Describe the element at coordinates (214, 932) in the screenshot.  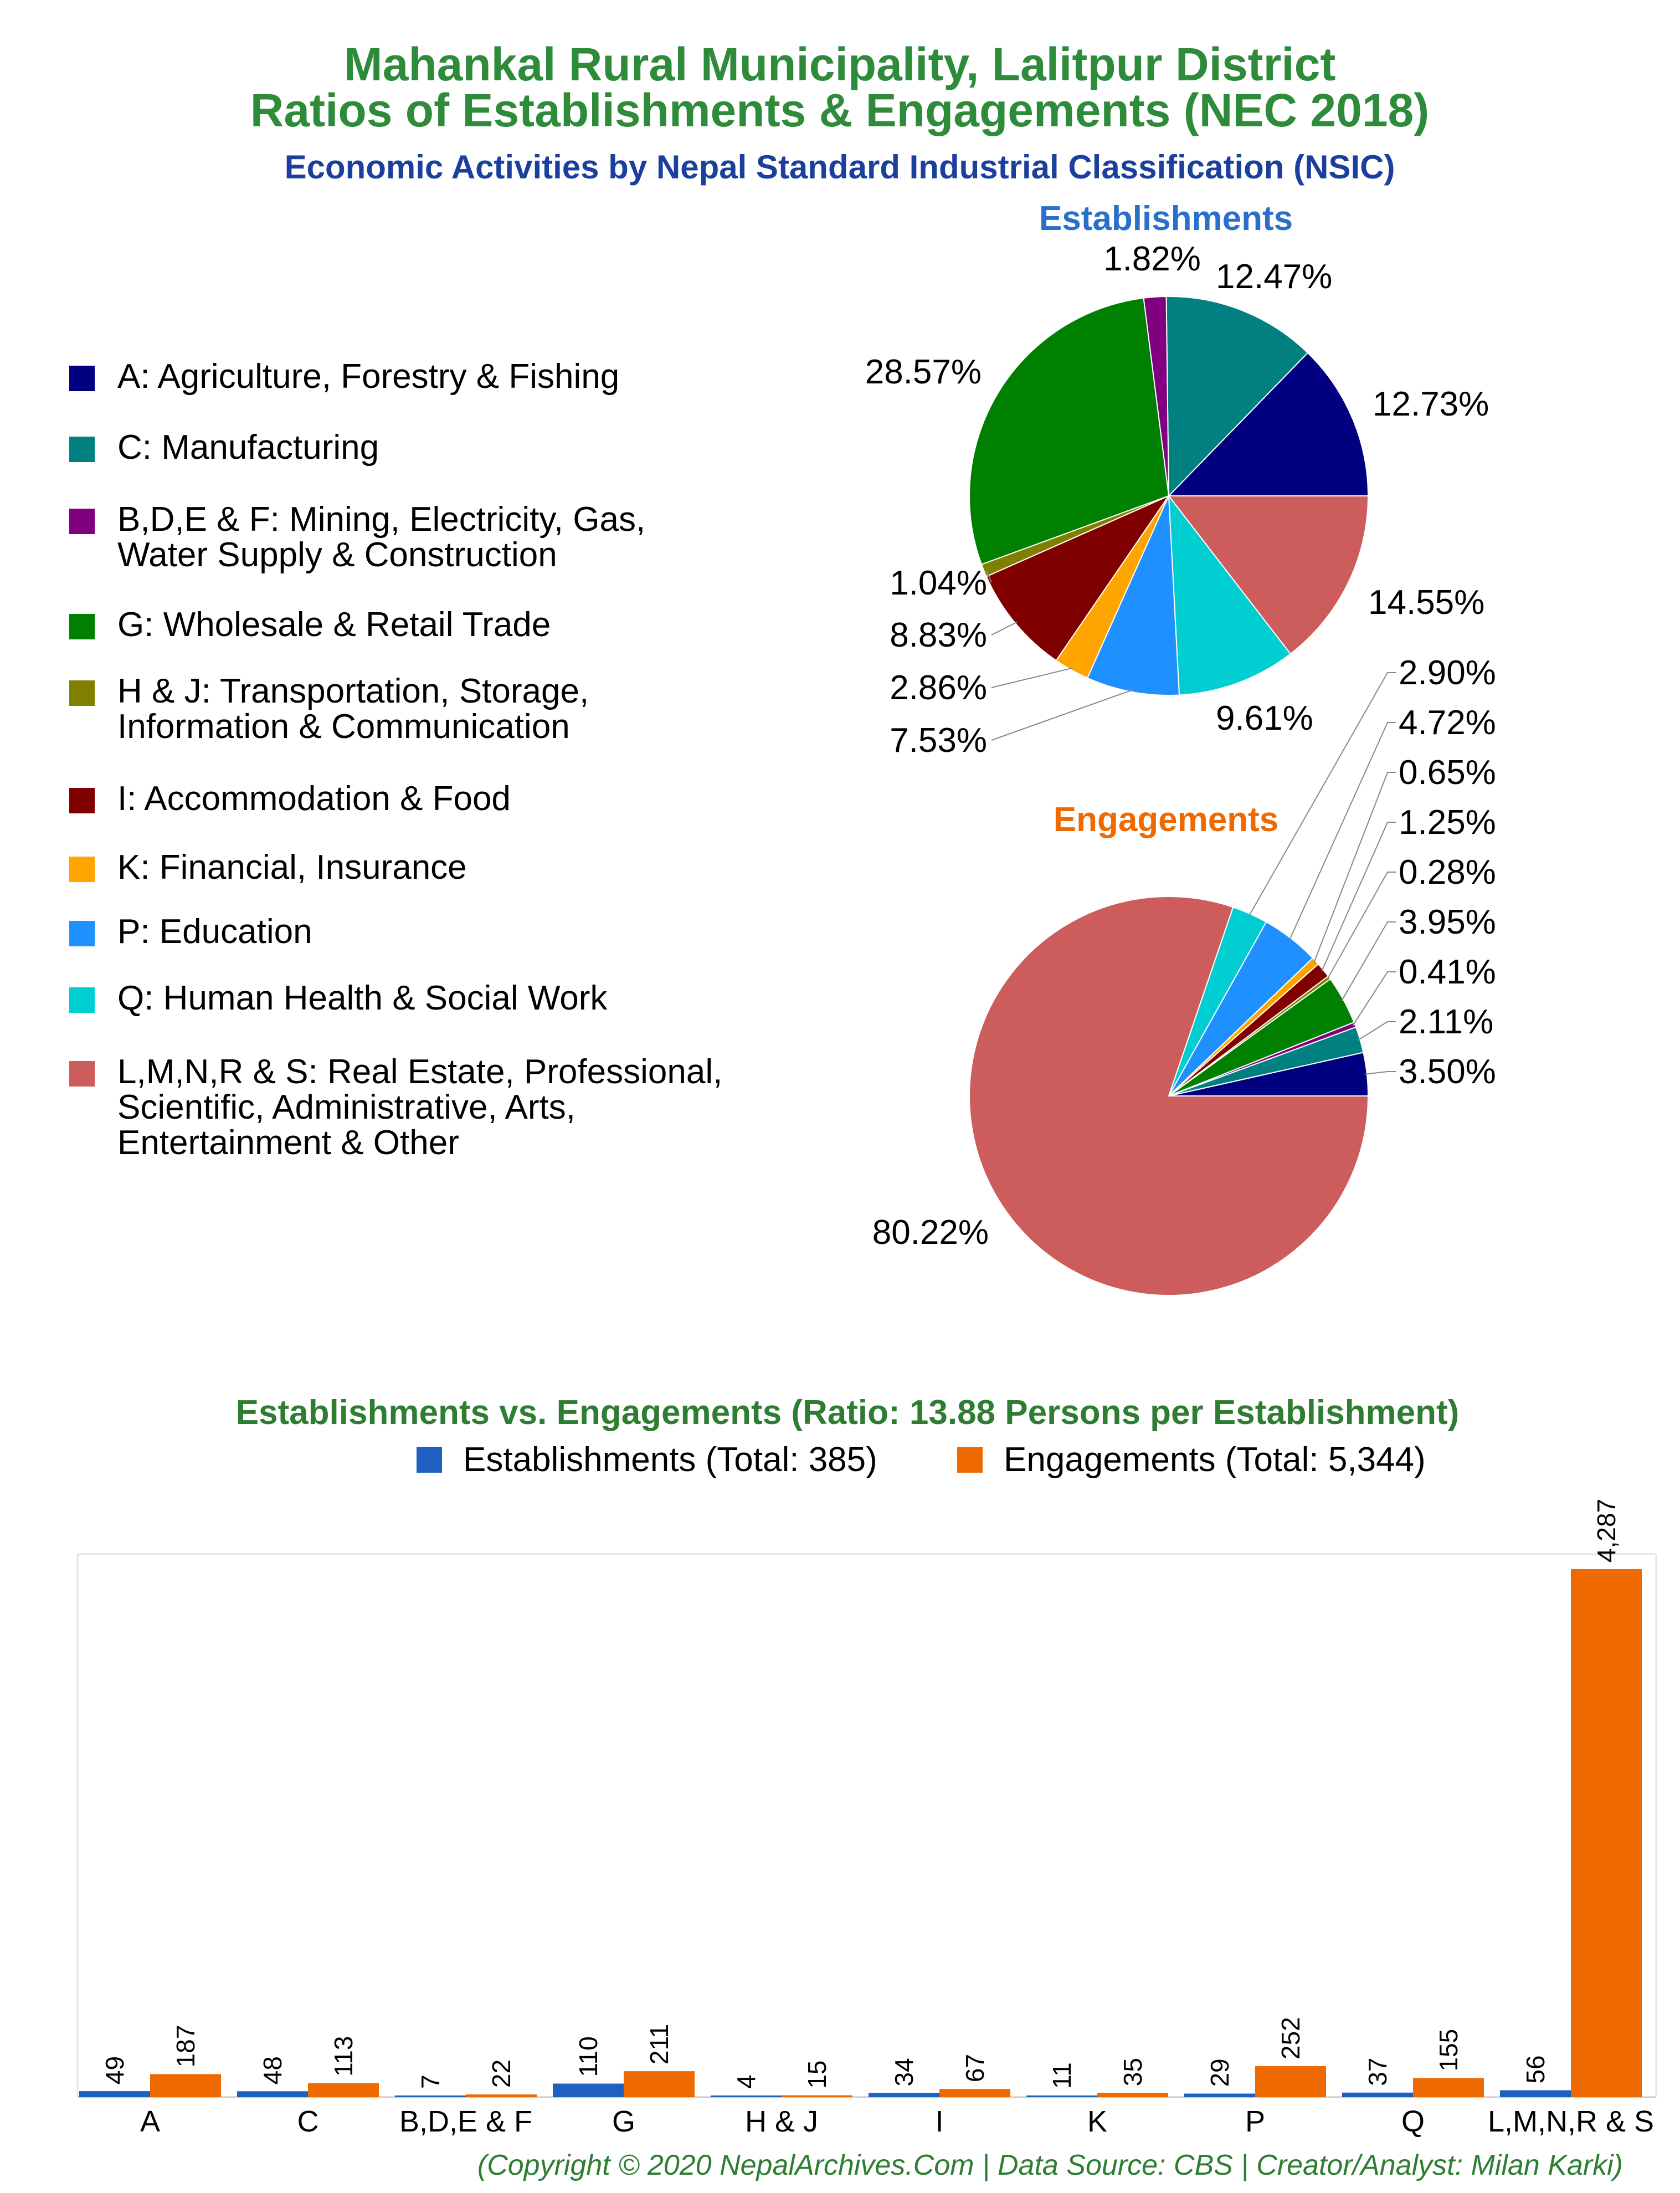
I see `legend-label-p: P: Education` at that location.